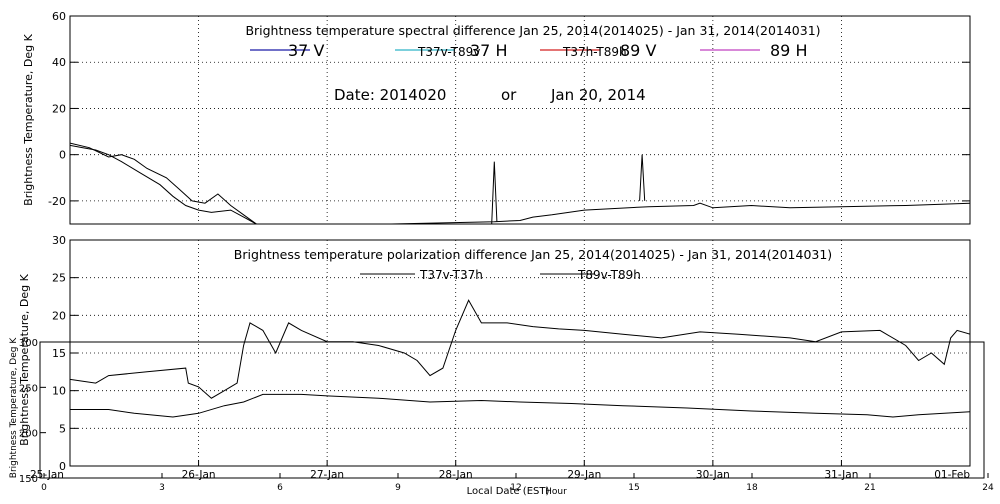 This screenshot has height=504, width=1000. I want to click on overlay-x-tick-label: 0, so click(44, 488).